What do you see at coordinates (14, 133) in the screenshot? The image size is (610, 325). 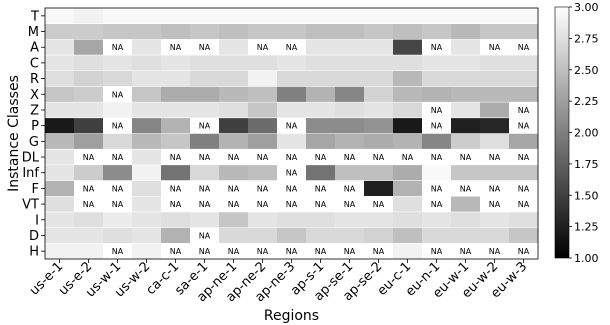 I see `y-axis-label: Instance Classes` at bounding box center [14, 133].